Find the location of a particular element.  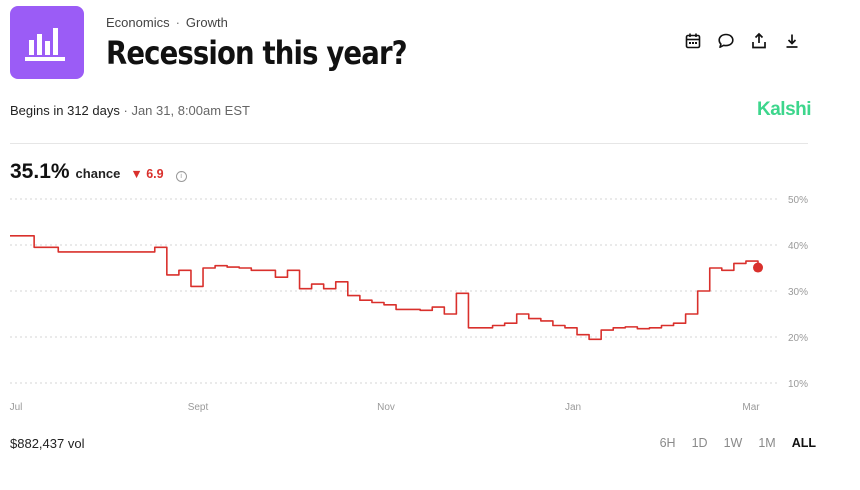

info-icon: i is located at coordinates (181, 176).